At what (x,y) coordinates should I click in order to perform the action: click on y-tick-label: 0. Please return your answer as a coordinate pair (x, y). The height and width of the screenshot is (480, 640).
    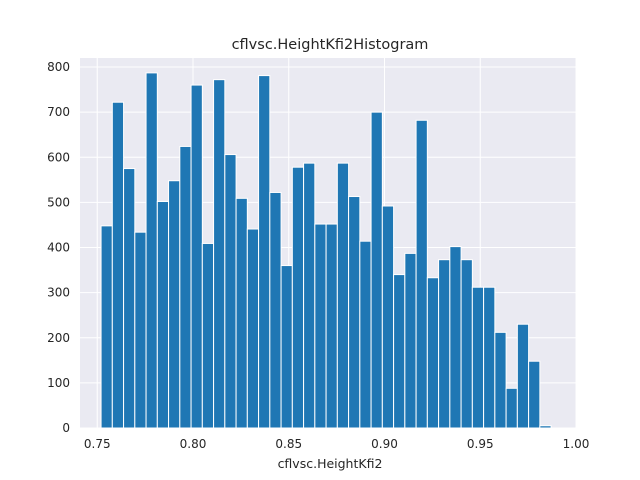
    Looking at the image, I should click on (66, 428).